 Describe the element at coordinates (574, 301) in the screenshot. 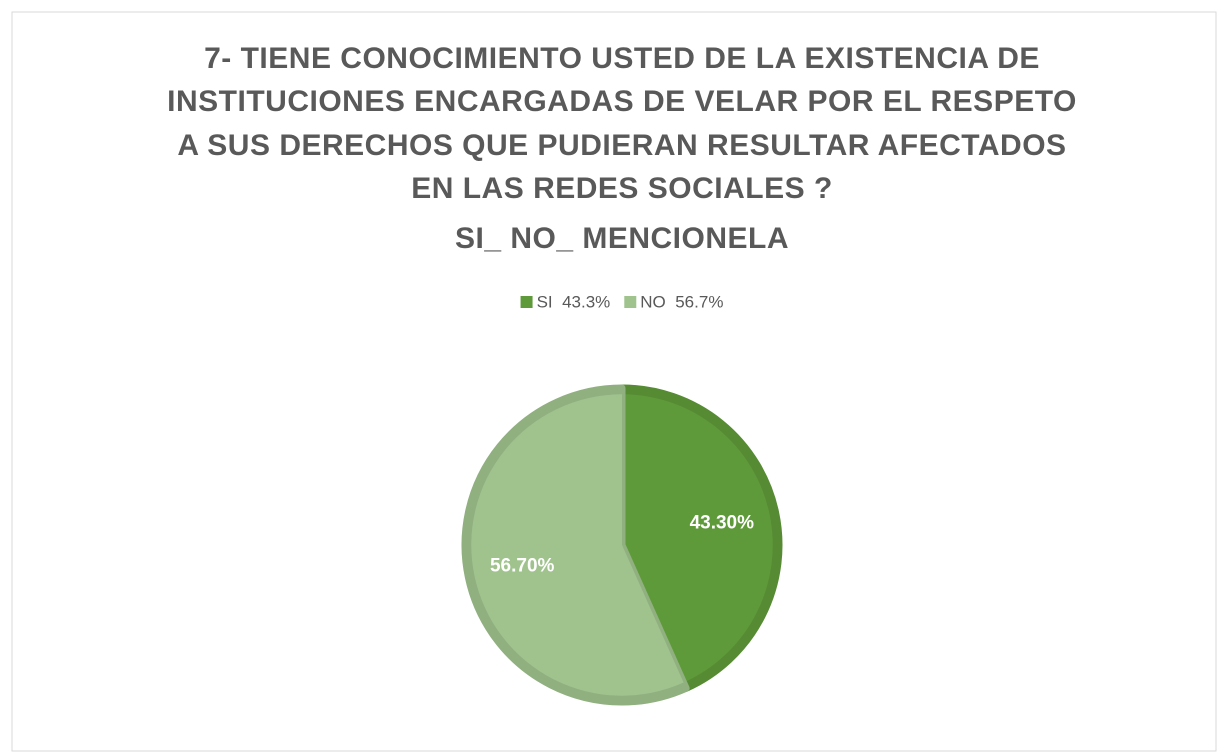

I see `legend-label: SI 43.3%` at that location.